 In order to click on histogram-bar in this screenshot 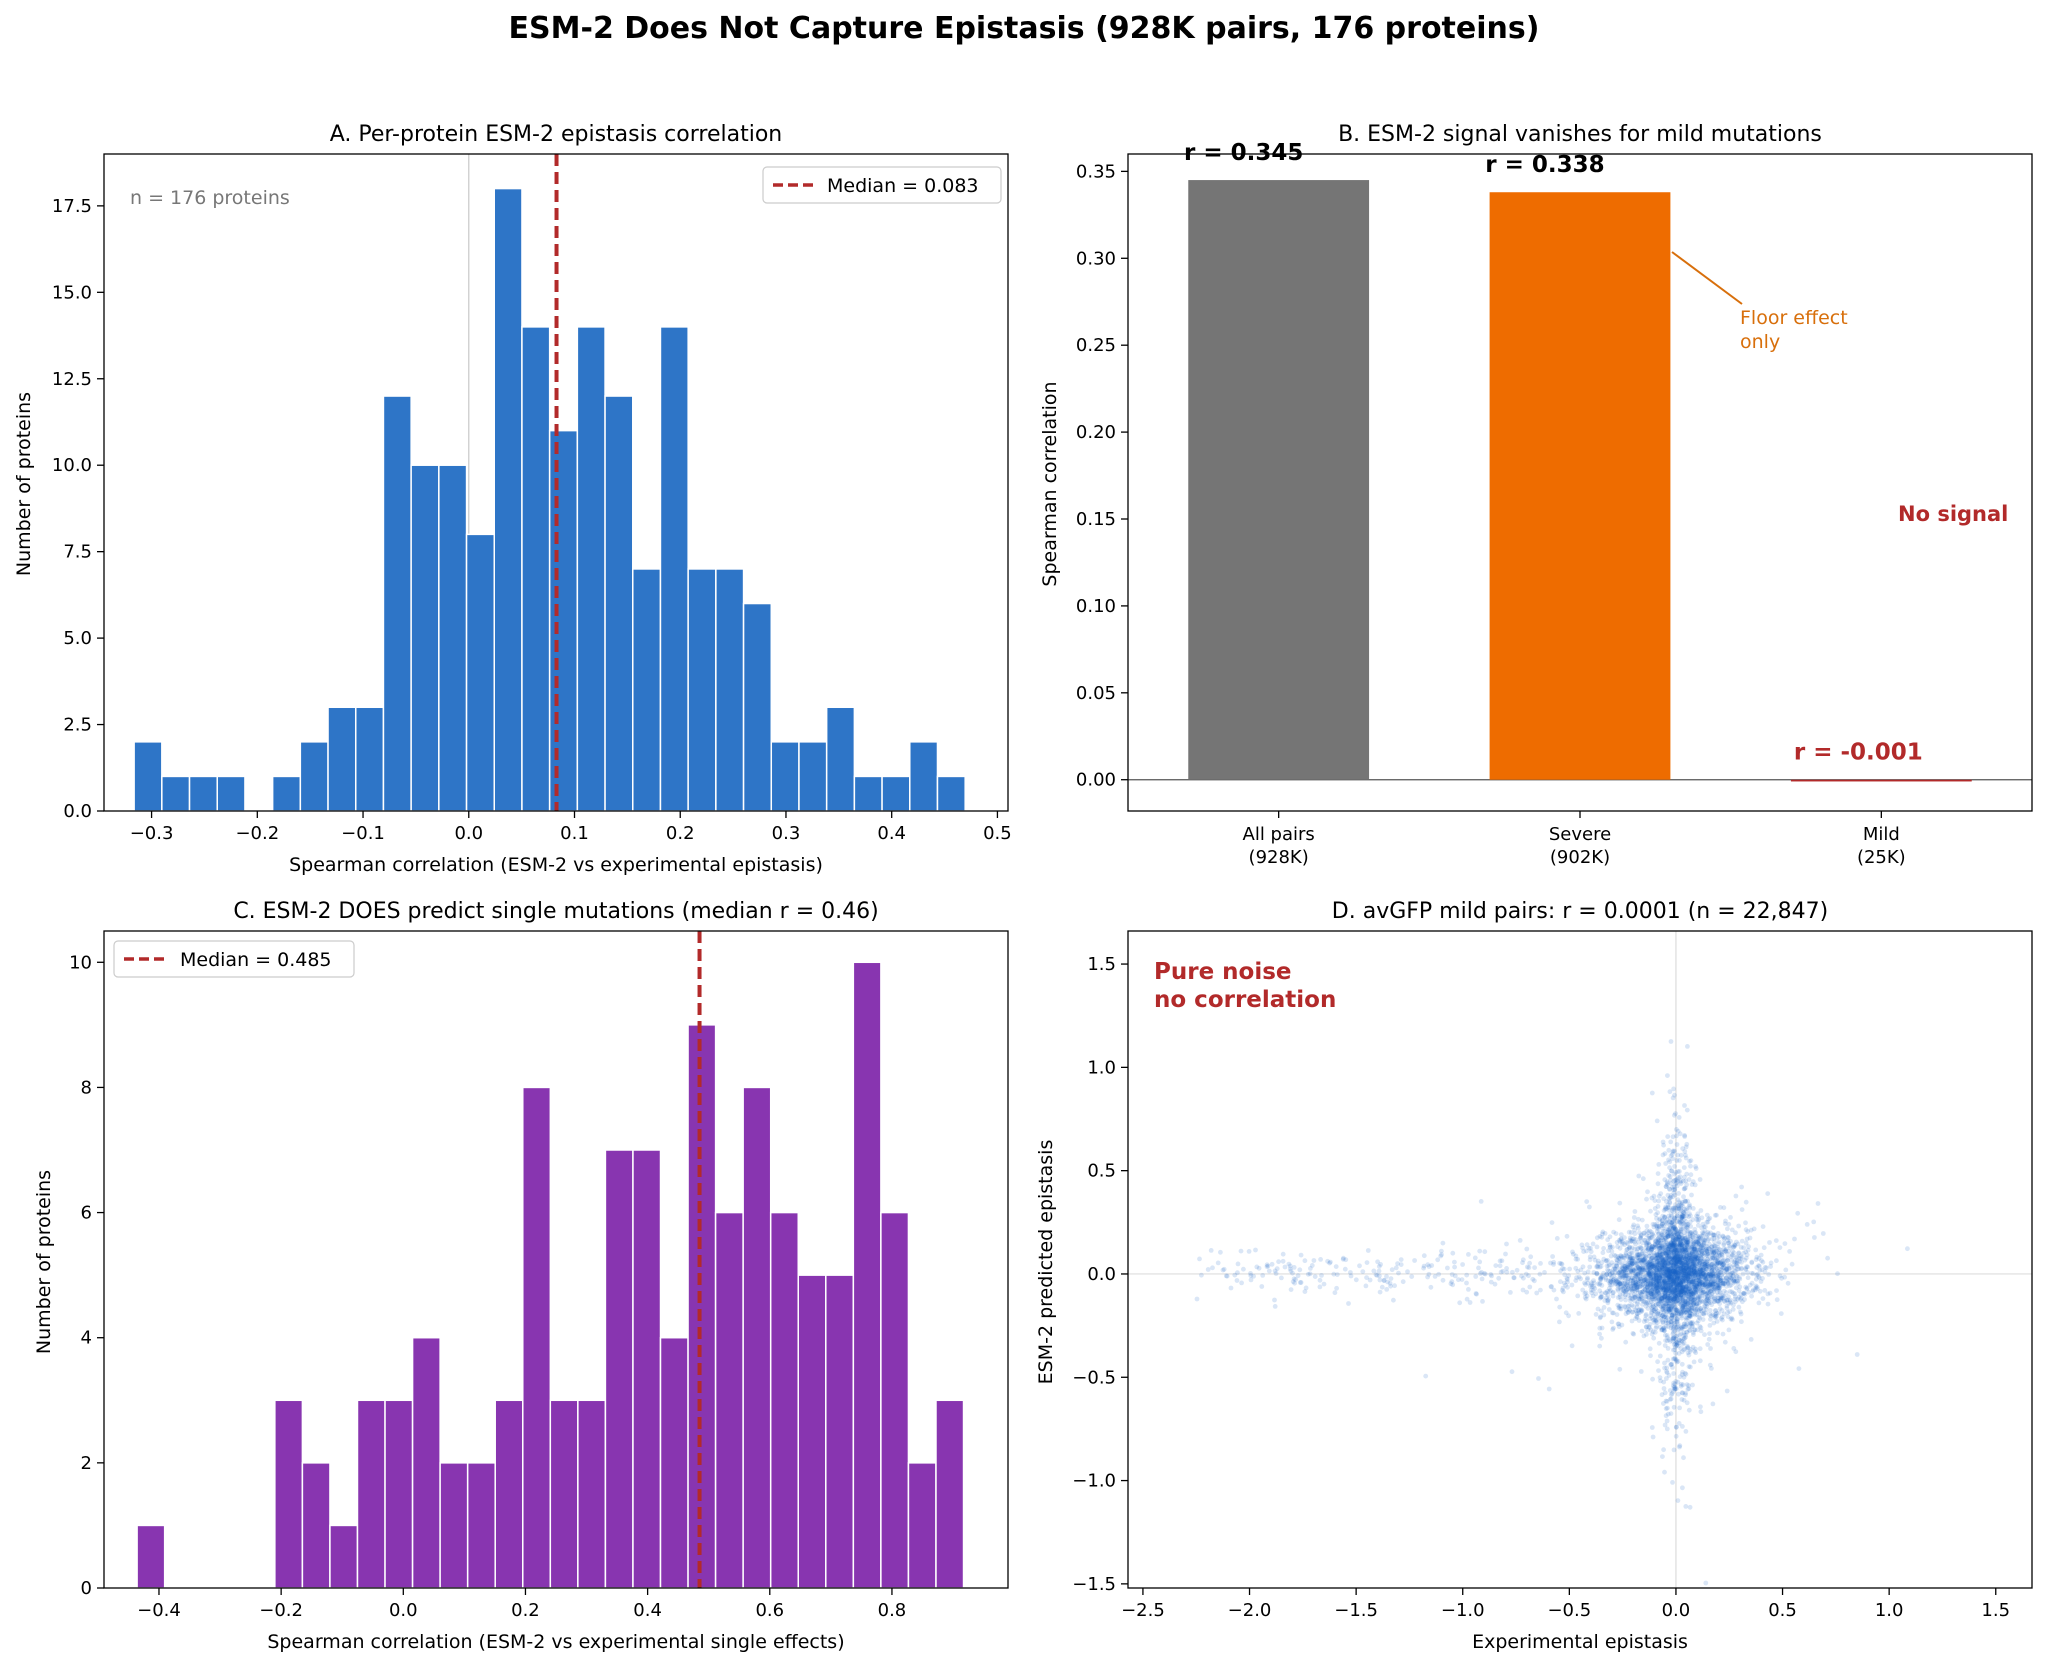, I will do `click(730, 690)`.